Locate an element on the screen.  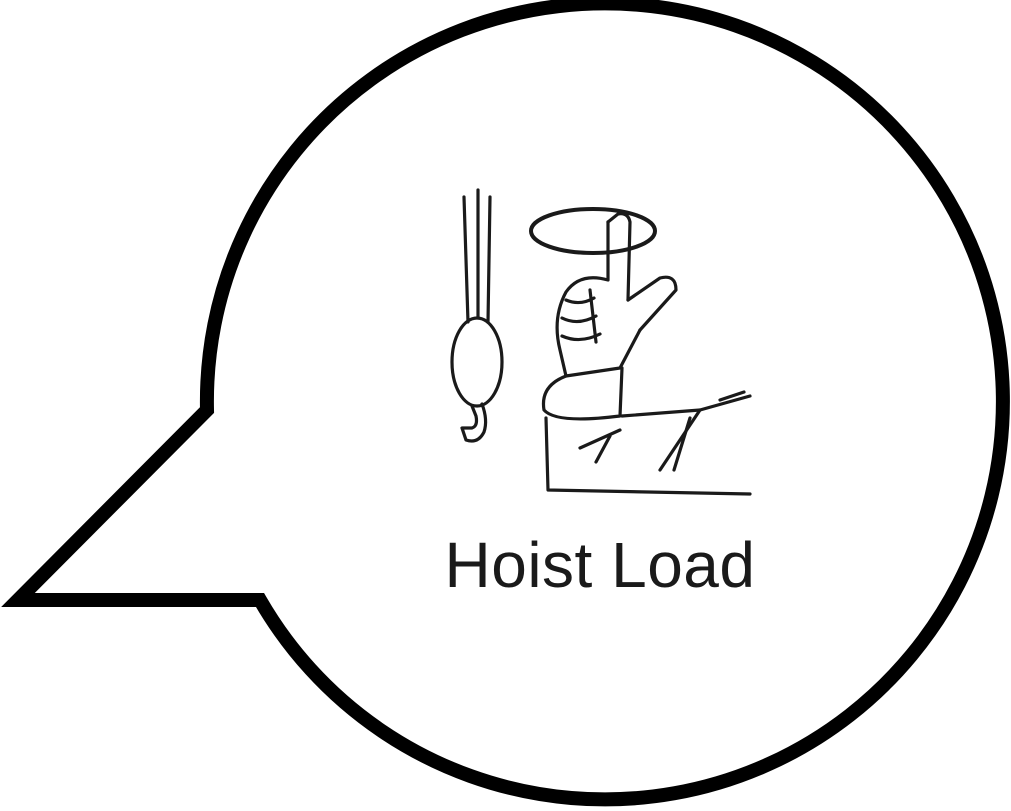
hand-signal-icon is located at coordinates (640, 351).